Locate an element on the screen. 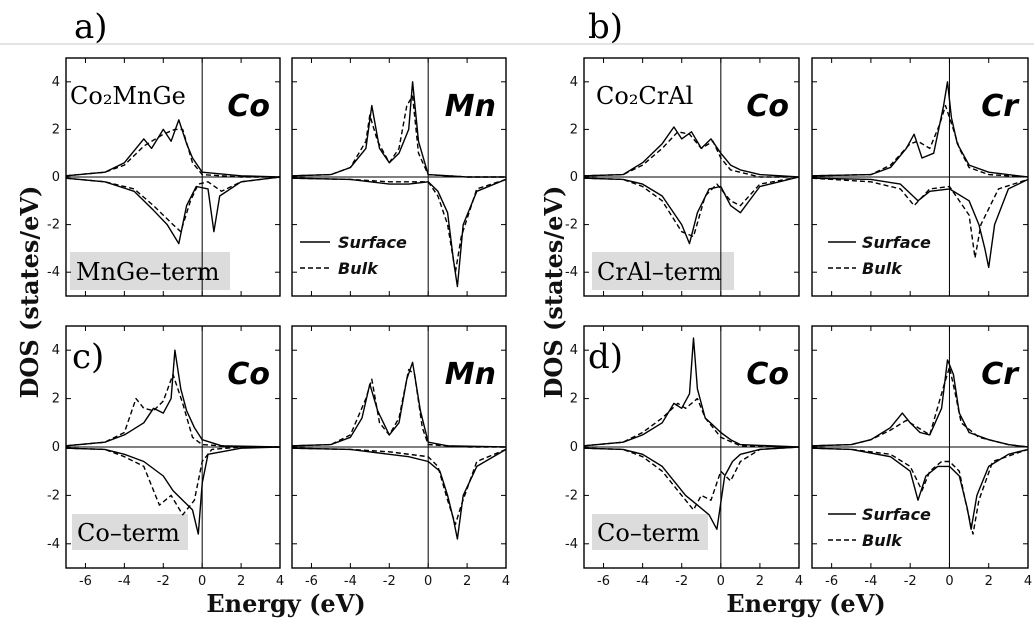 The image size is (1034, 626). termination-label-b: CrAl–term is located at coordinates (659, 272).